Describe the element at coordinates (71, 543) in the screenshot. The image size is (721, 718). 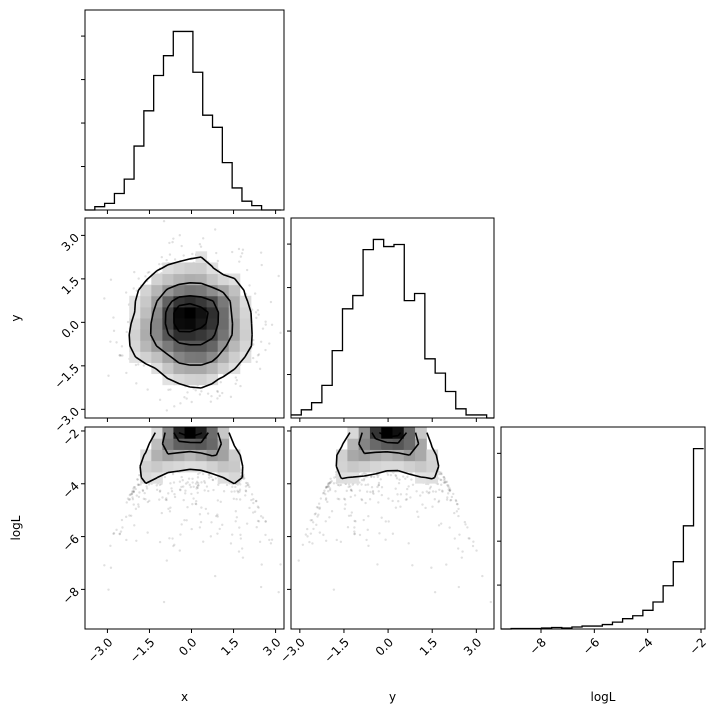
I see `y-tick-label: −6` at that location.